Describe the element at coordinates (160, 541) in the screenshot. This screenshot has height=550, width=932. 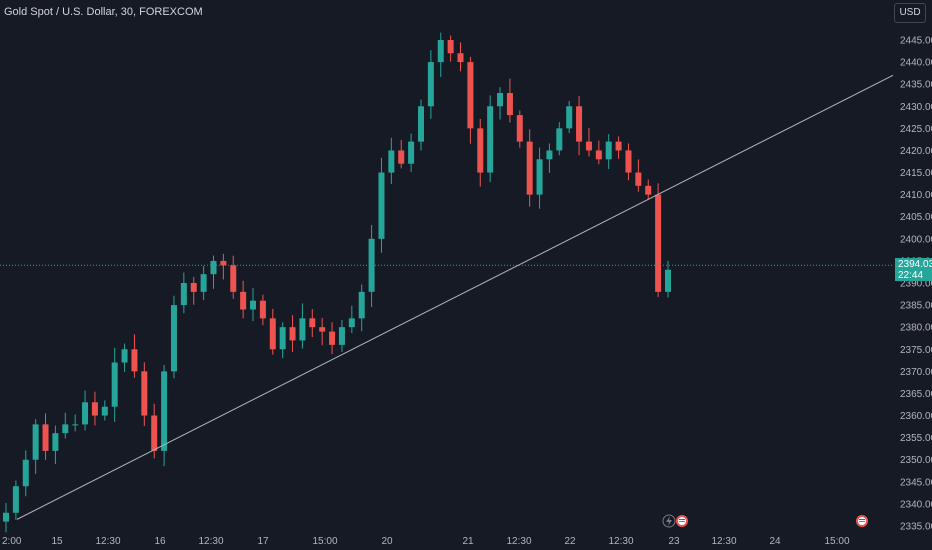
I see `x-tick-label: 16` at that location.